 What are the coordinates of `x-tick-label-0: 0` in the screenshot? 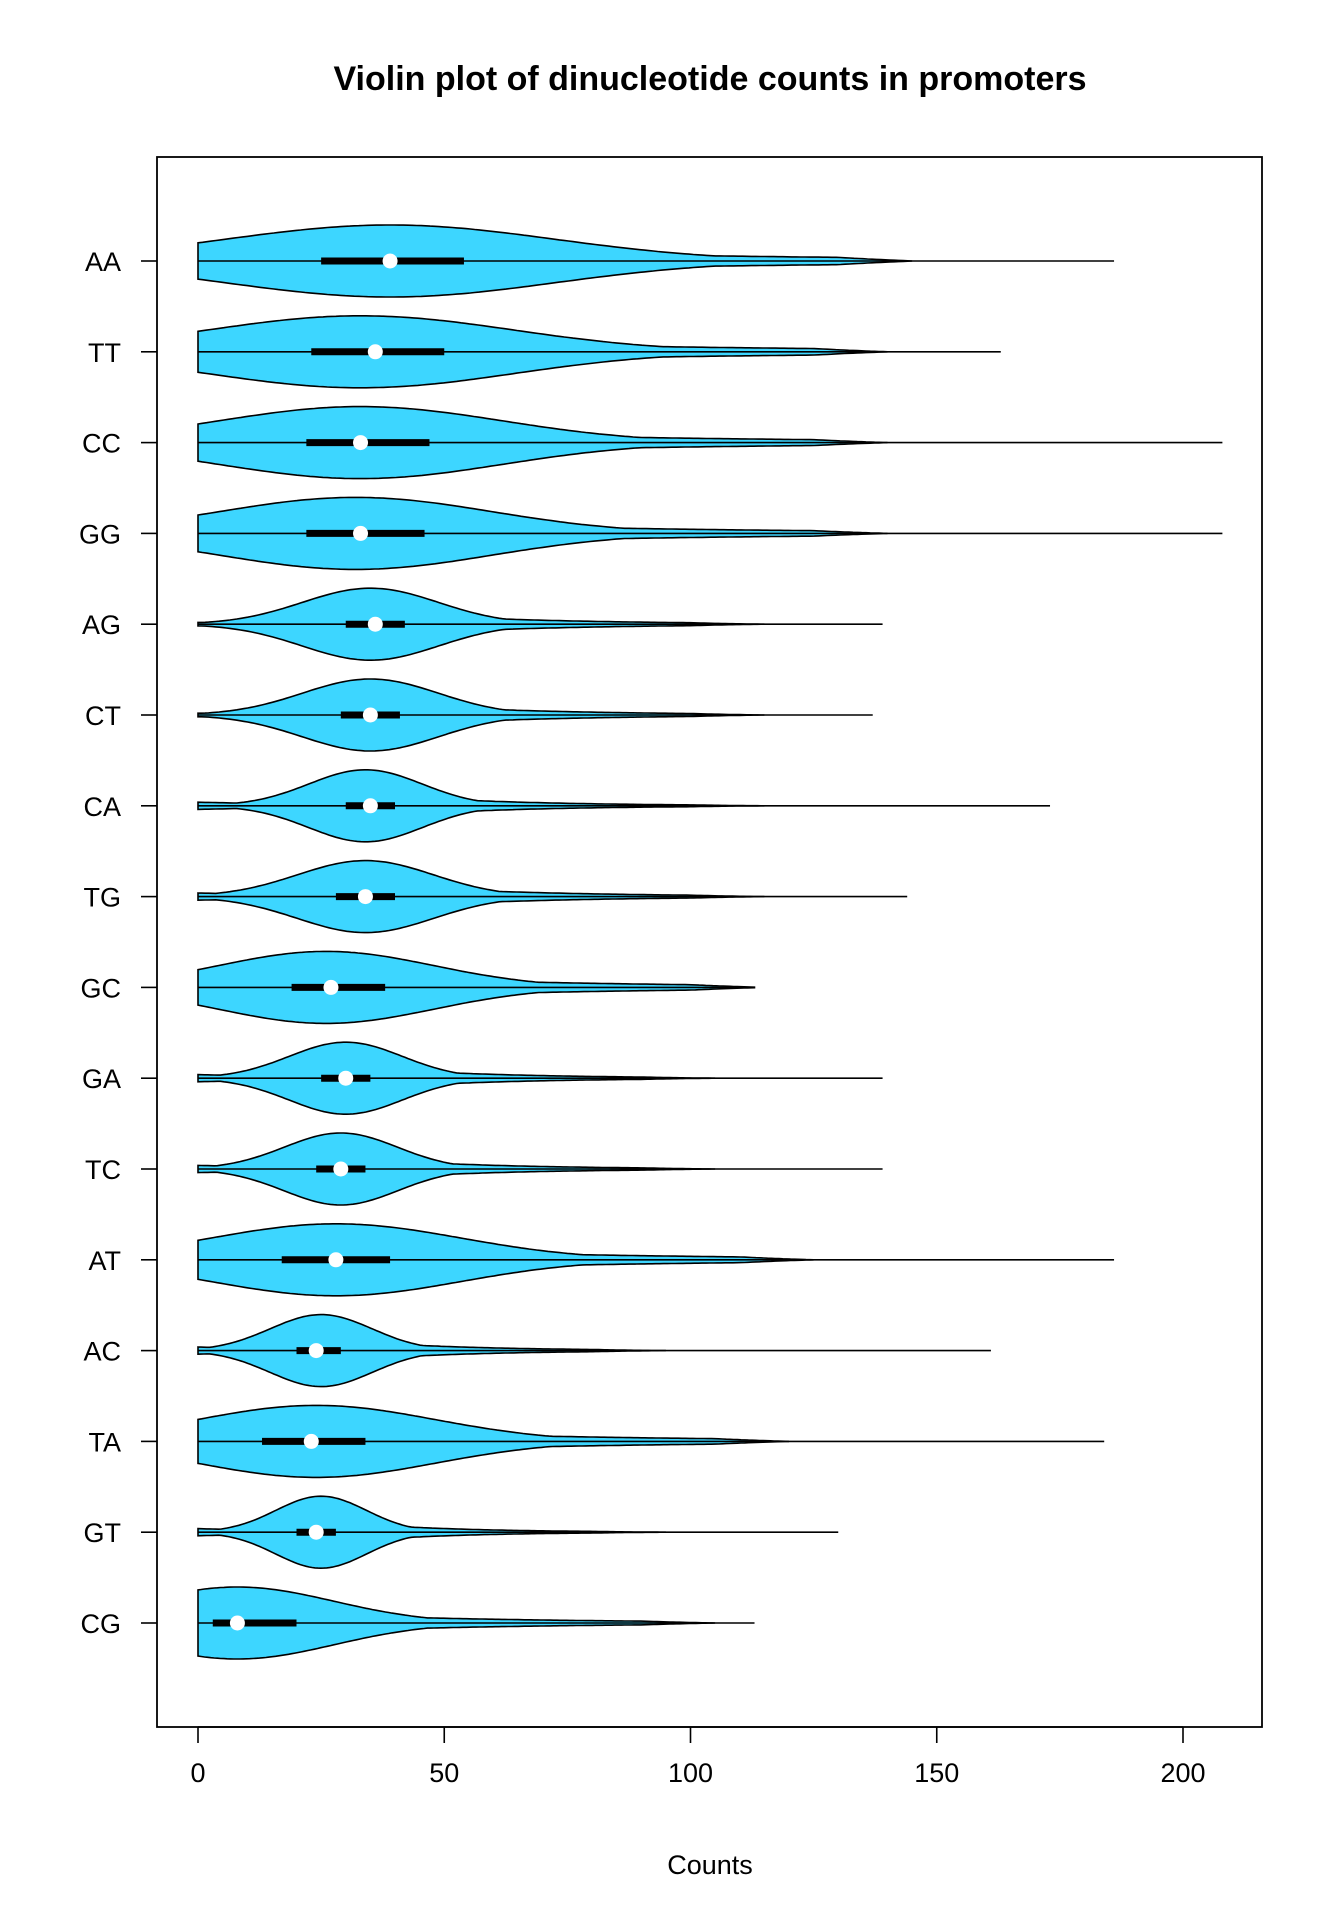 It's located at (197, 1773).